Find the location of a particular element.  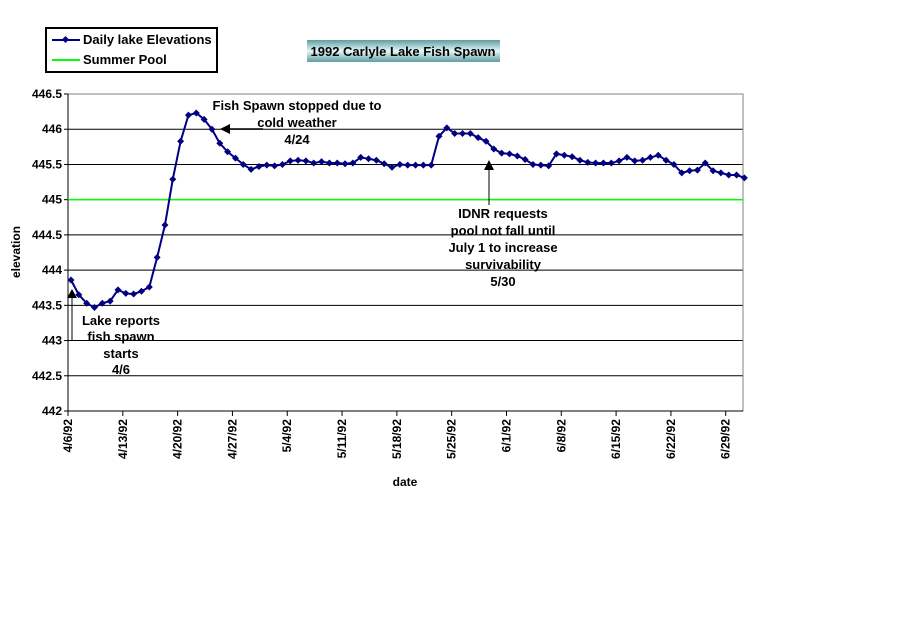

x-tick-label: 5/25/92 is located at coordinates (452, 439).